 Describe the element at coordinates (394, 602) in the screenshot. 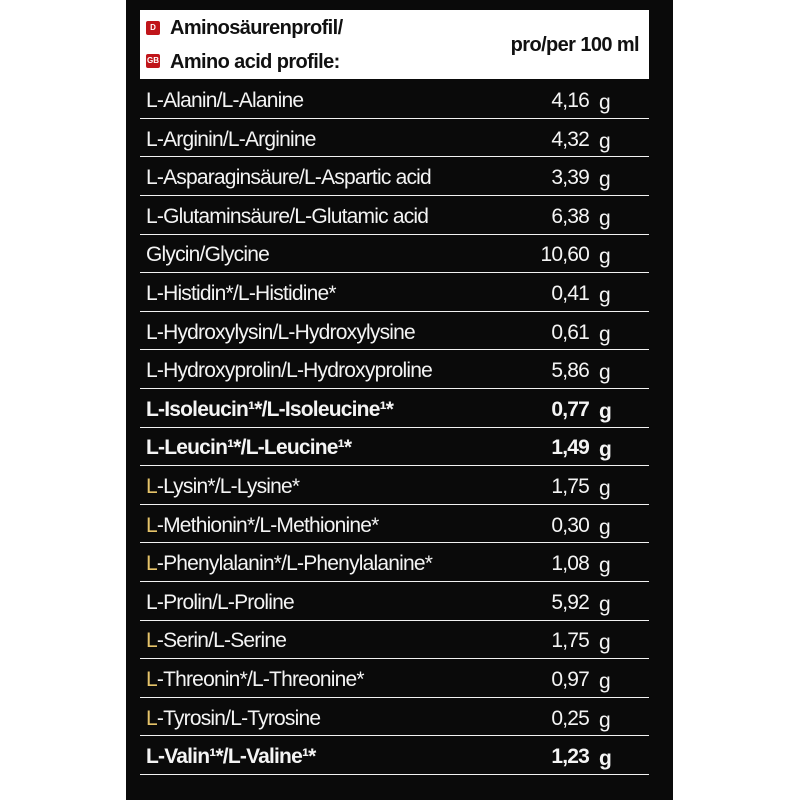

I see `table-row: L-Prolin/L-Proline 5,92 g` at that location.